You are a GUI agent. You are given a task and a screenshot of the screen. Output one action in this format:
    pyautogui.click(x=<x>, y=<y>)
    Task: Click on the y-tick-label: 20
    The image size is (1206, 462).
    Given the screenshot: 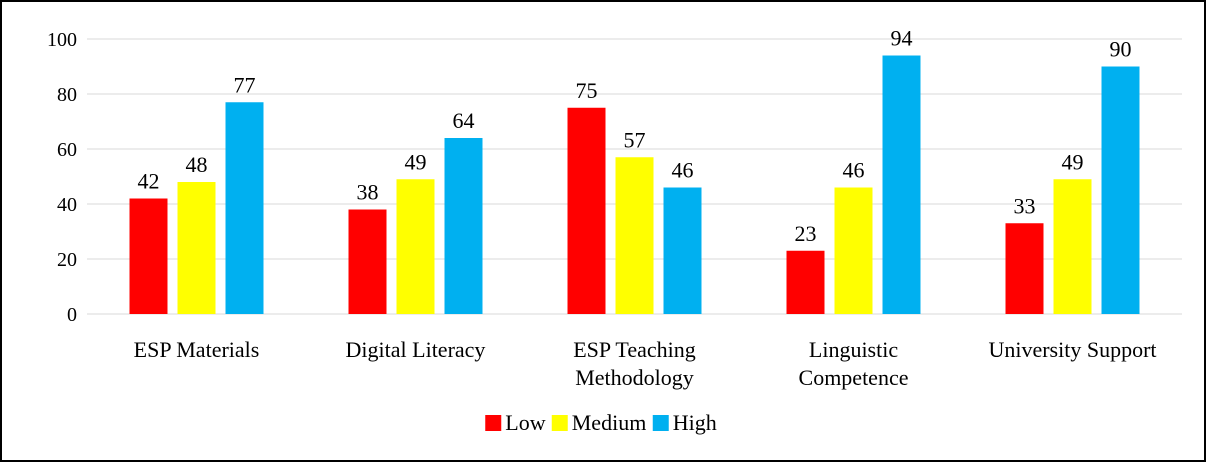 What is the action you would take?
    pyautogui.click(x=67, y=260)
    